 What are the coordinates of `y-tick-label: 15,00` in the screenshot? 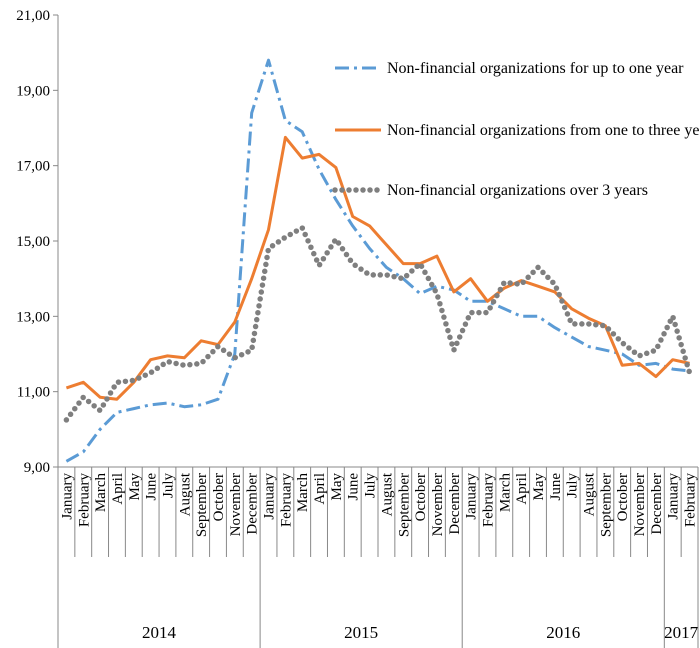 It's located at (33, 242).